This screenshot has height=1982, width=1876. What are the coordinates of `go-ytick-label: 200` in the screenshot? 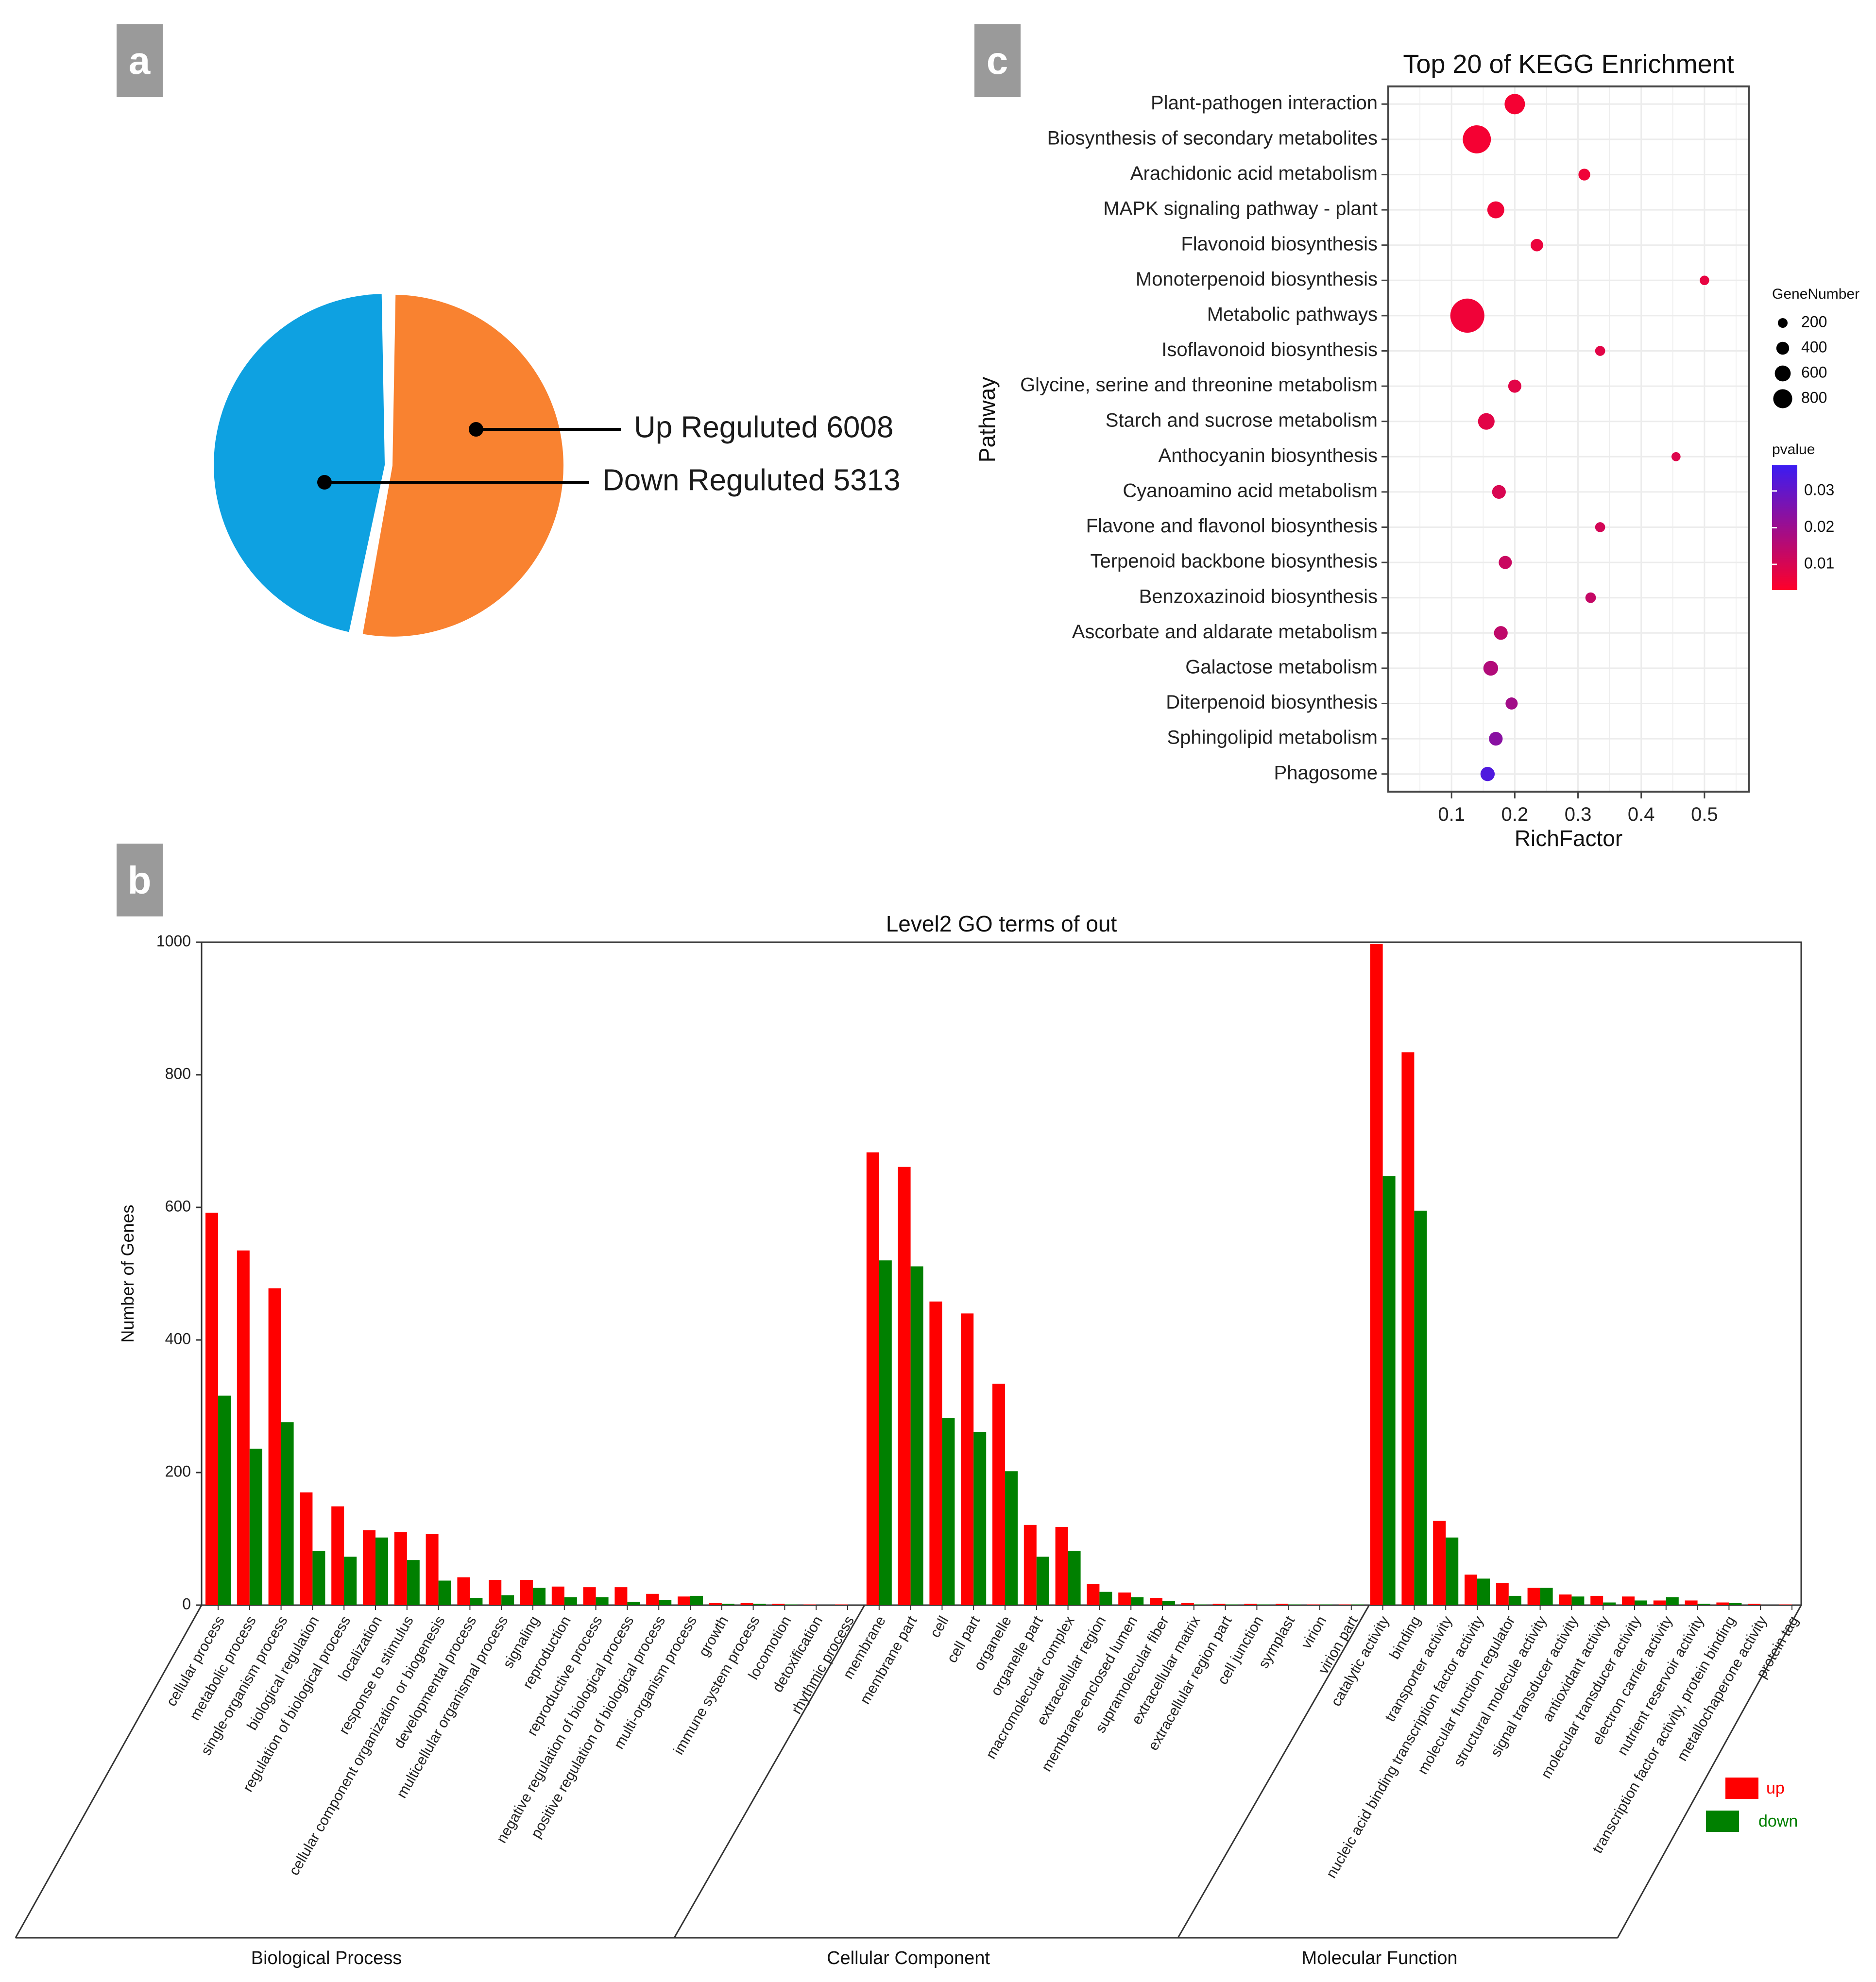 It's located at (178, 1471).